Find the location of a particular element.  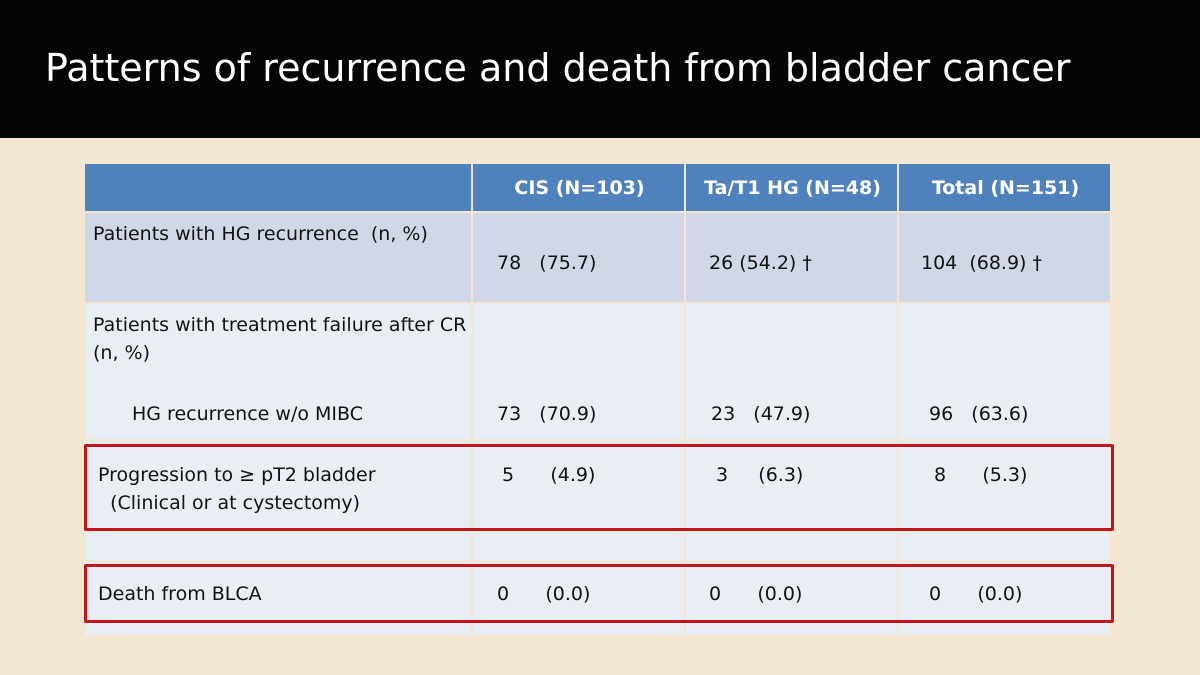

cell-value: 5 (4.9) is located at coordinates (549, 475).